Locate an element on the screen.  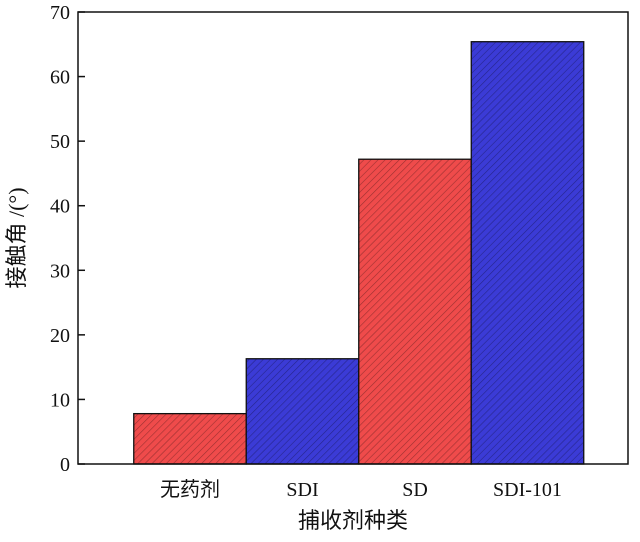
x-tick-label: SD is located at coordinates (415, 490).